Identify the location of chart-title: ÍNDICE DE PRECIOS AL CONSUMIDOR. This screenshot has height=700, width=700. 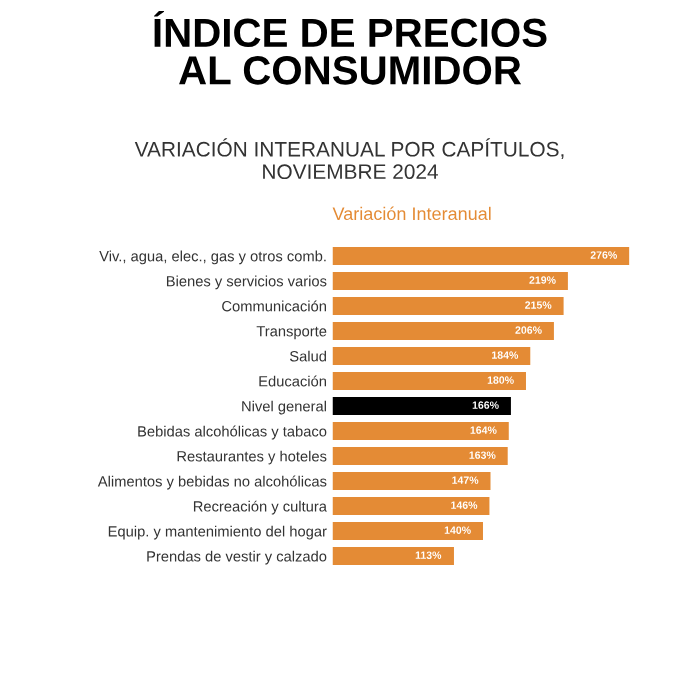
(350, 47).